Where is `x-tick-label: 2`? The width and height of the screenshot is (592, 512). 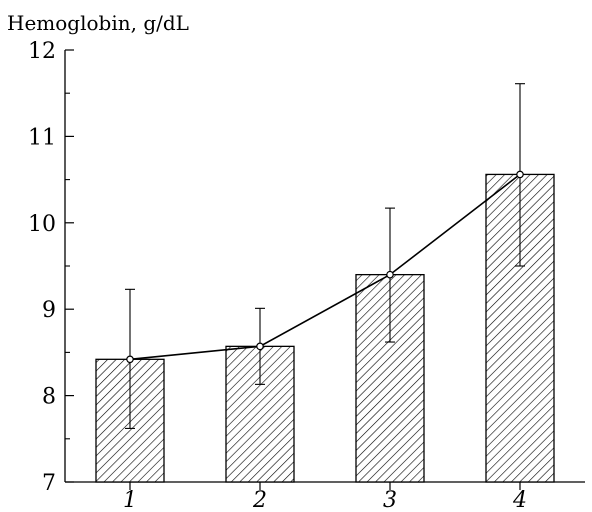
x-tick-label: 2 is located at coordinates (259, 500).